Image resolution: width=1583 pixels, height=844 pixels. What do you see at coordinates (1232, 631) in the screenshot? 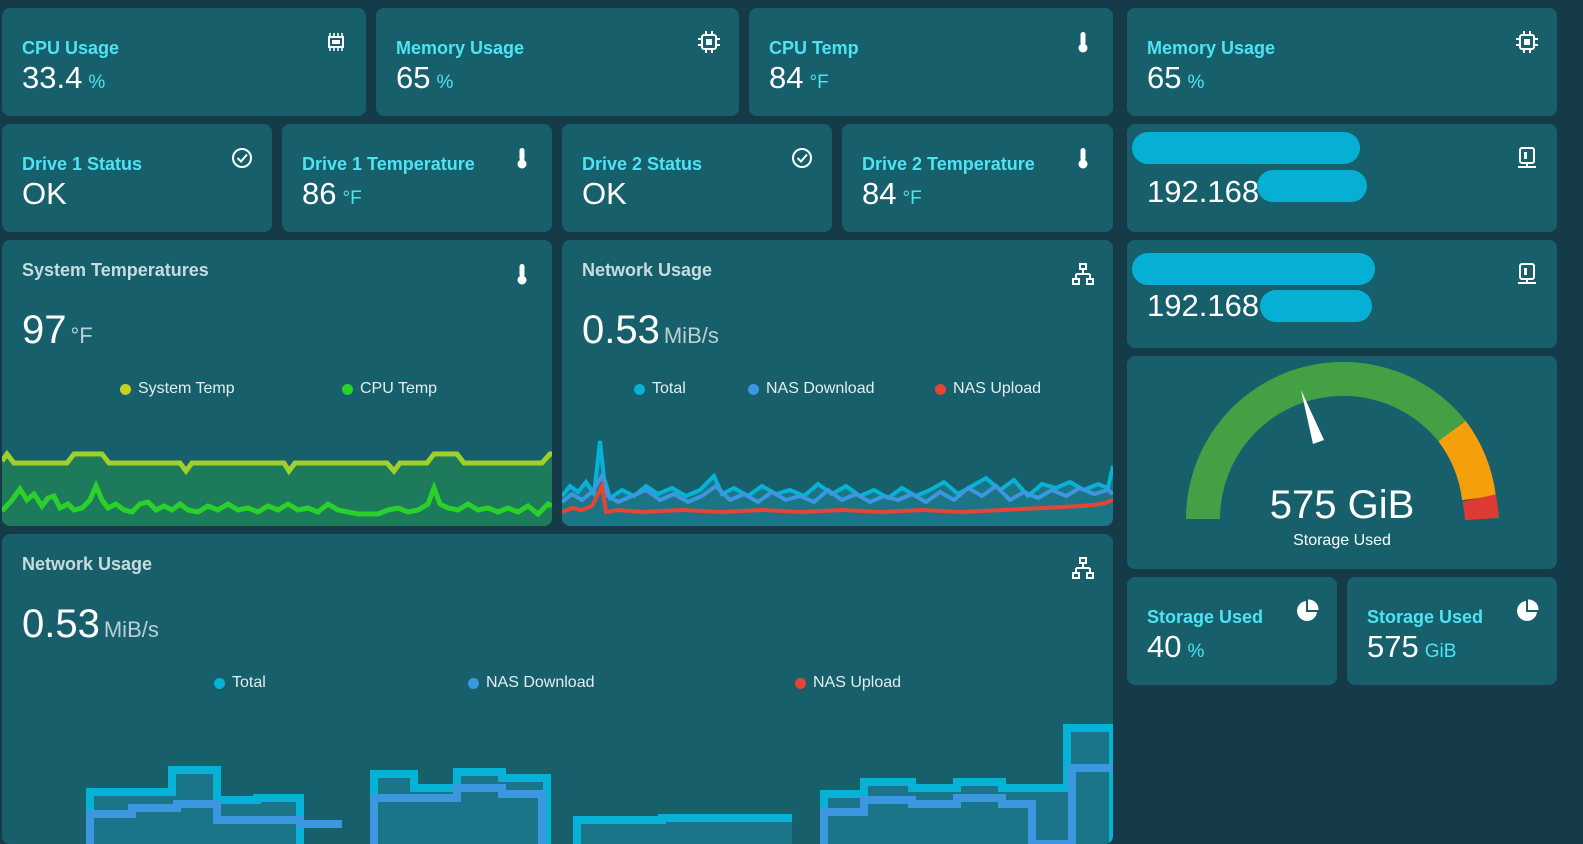
I see `storage-used-percent-card: Storage Used 40%` at bounding box center [1232, 631].